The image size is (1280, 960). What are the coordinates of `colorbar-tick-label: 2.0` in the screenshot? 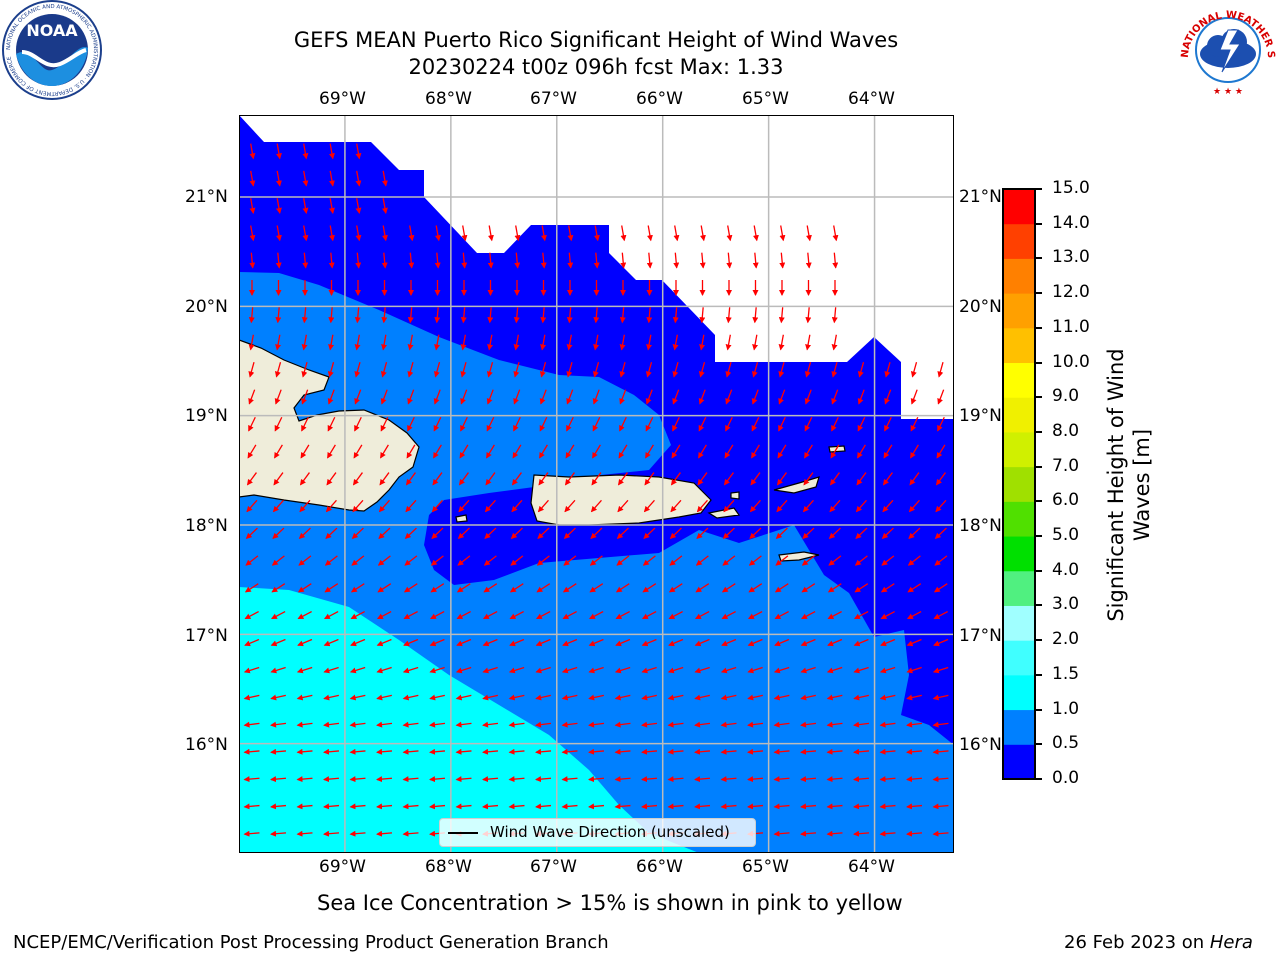 It's located at (1066, 639).